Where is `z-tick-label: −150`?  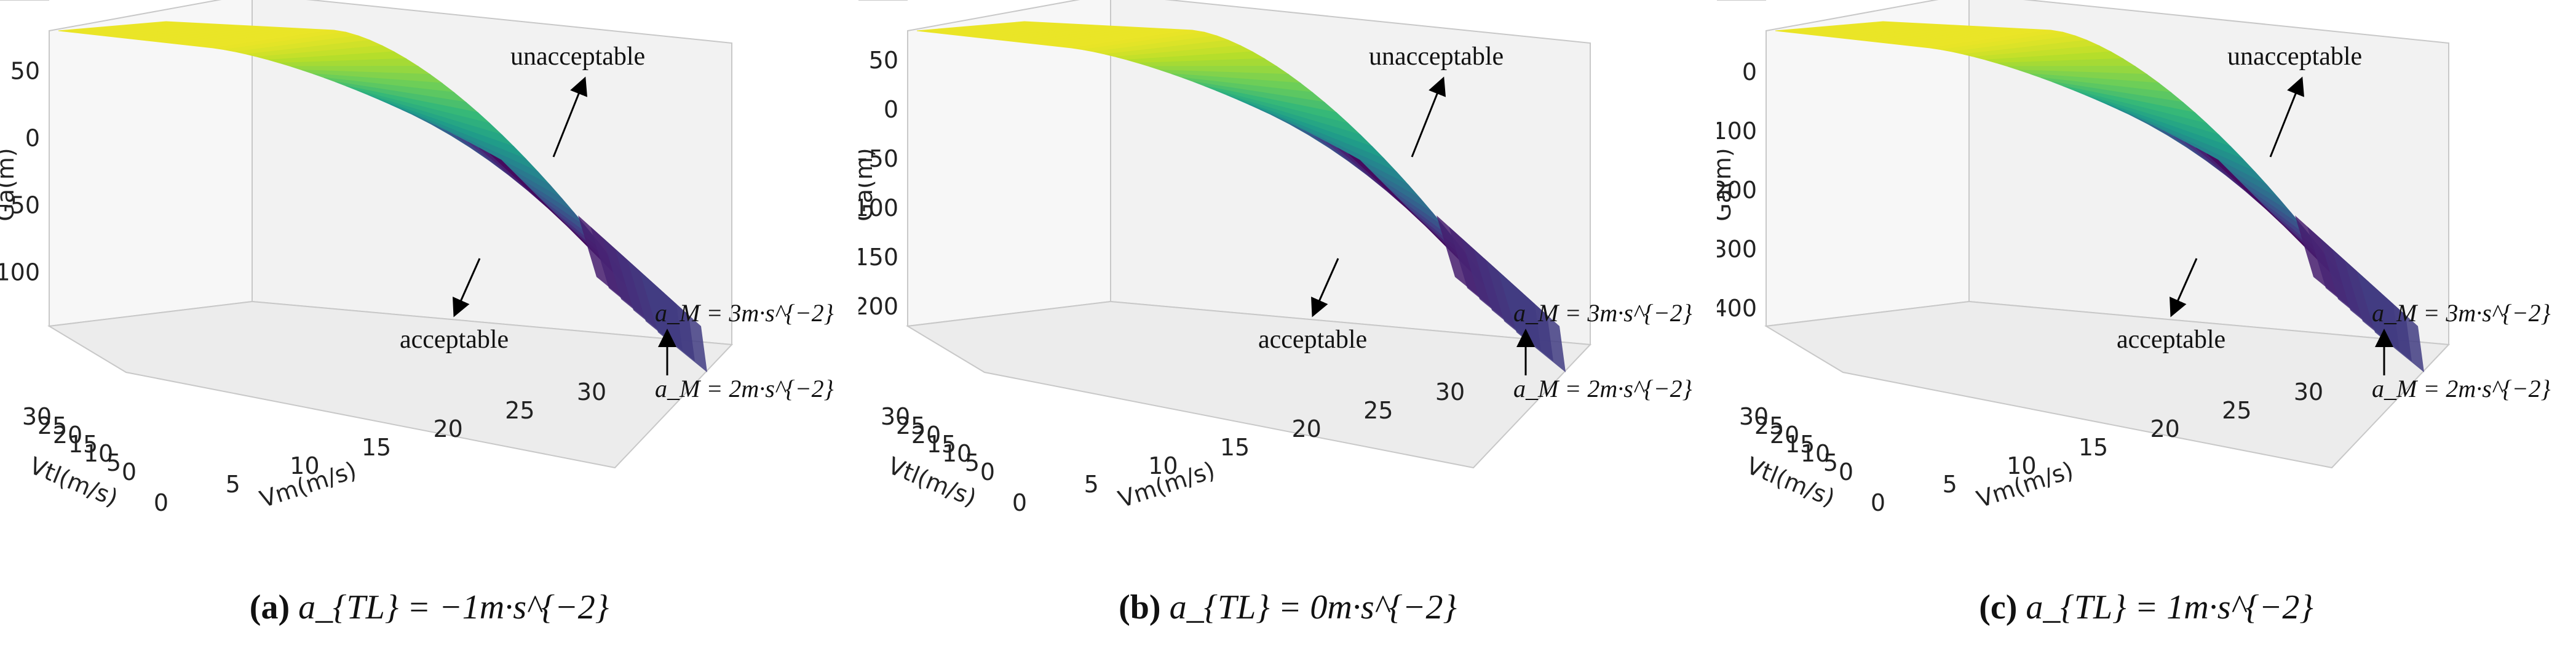 z-tick-label: −150 is located at coordinates (878, 257).